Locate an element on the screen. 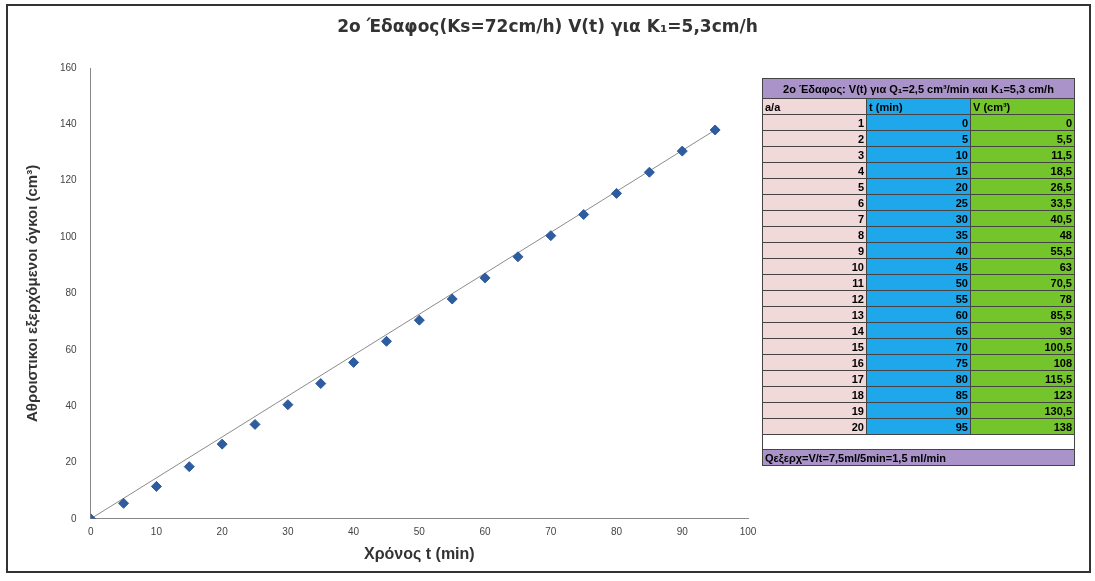  y-tick-label: 60 is located at coordinates (71, 349).